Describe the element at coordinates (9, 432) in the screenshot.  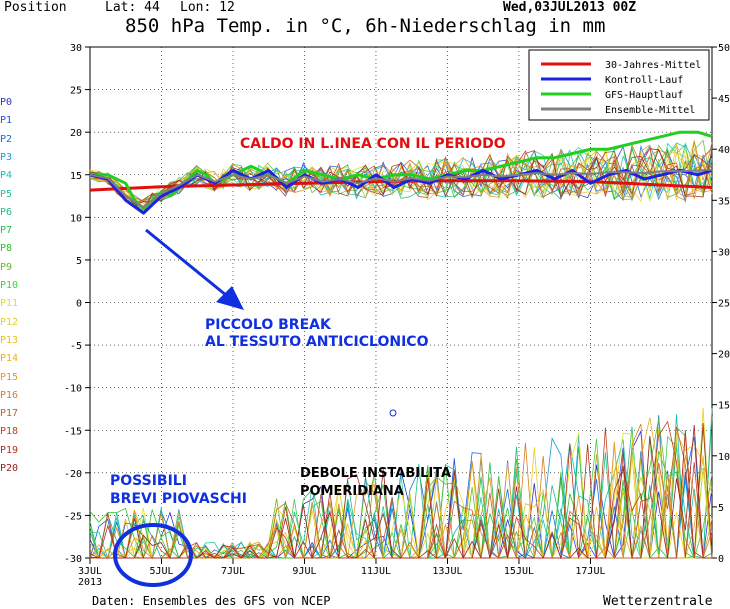
I see `member-label: P18` at that location.